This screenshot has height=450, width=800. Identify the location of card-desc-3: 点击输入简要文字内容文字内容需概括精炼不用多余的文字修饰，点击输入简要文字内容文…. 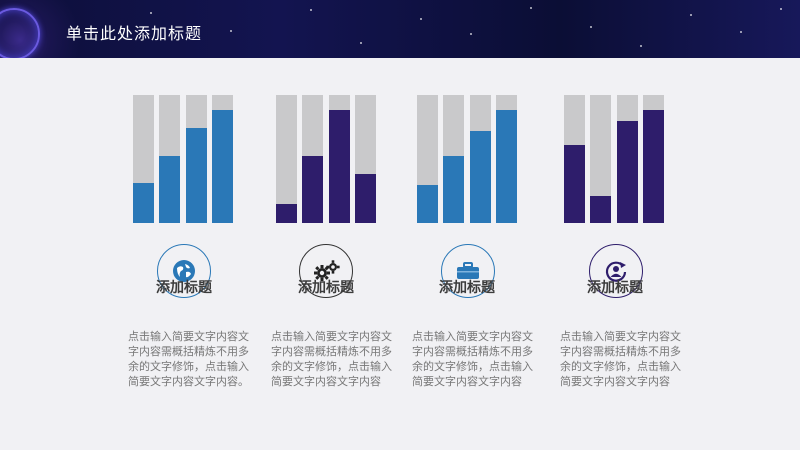
(472, 359).